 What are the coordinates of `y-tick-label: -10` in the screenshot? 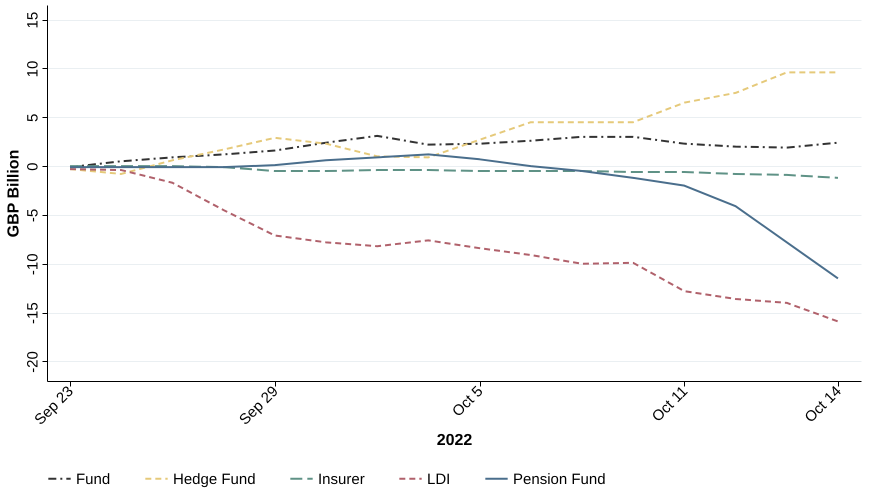 It's located at (33, 264).